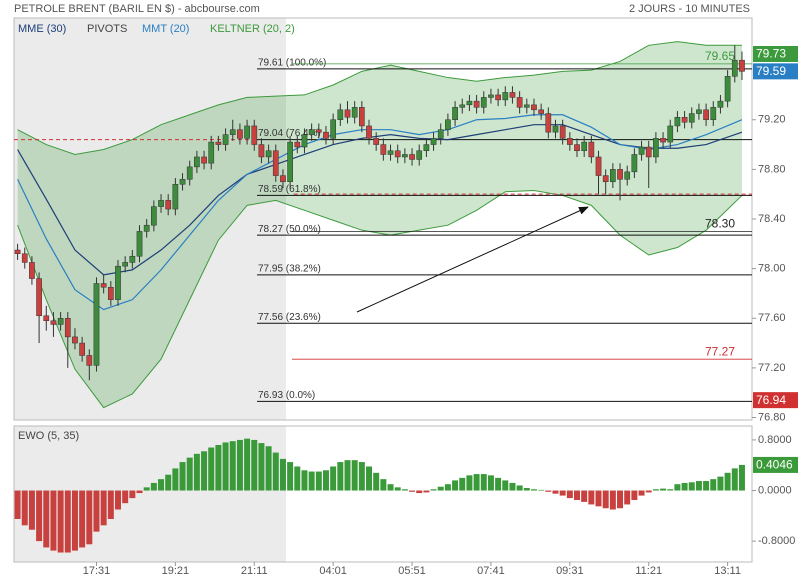 The image size is (800, 580). What do you see at coordinates (774, 465) in the screenshot?
I see `value-tag-label: 0.4046` at bounding box center [774, 465].